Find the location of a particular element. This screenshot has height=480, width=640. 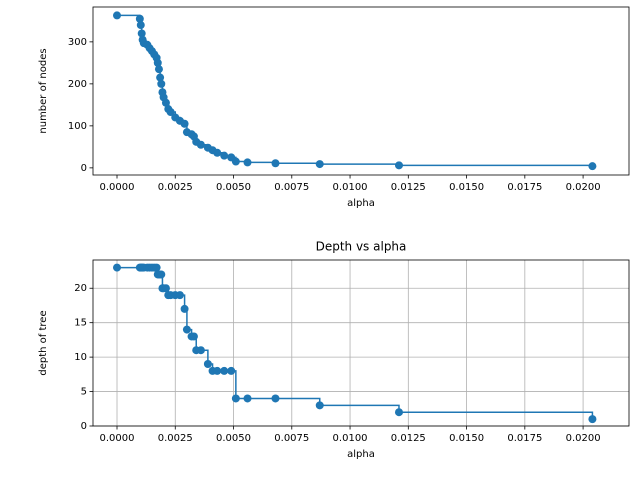

y-tick-label: 20 is located at coordinates (80, 288).